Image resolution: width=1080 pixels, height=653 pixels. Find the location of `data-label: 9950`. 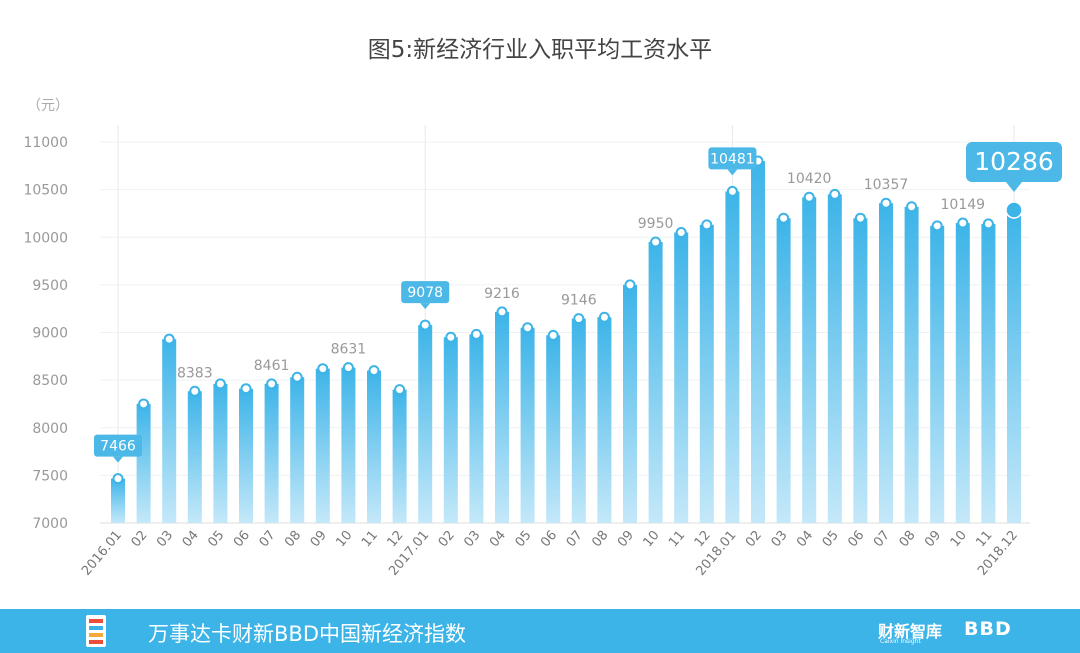

data-label: 9950 is located at coordinates (656, 224).